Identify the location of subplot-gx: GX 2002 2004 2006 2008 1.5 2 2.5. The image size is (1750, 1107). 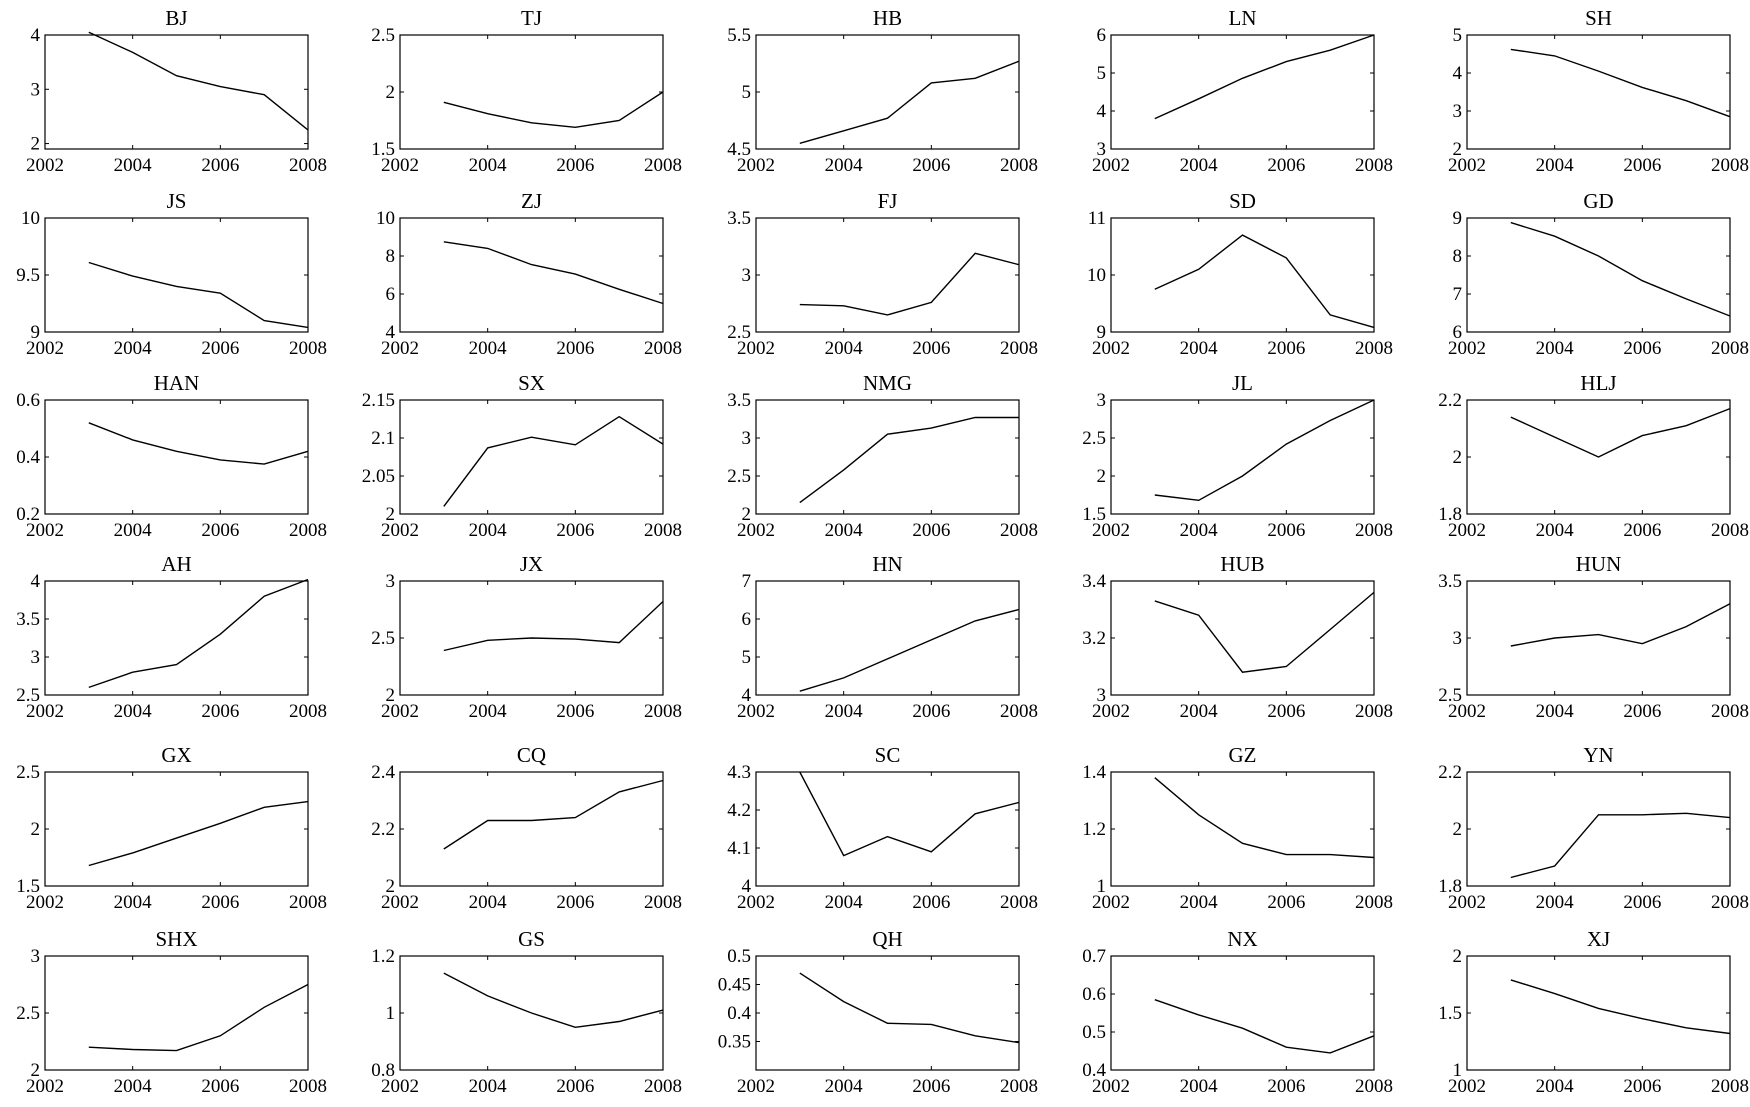
(171, 828).